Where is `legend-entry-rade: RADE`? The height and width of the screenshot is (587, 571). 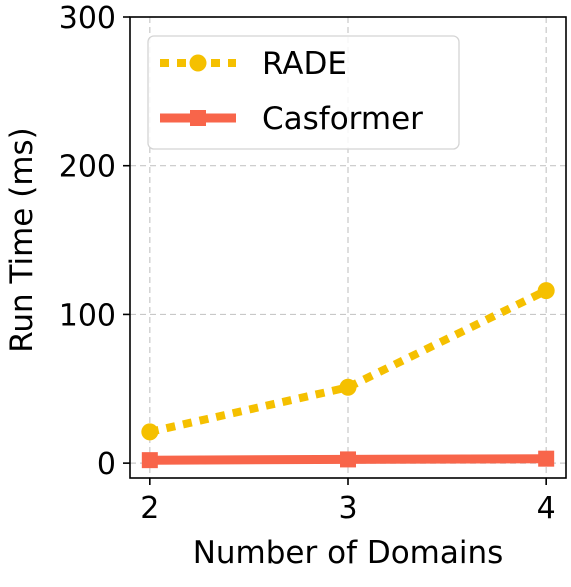
legend-entry-rade: RADE is located at coordinates (253, 64).